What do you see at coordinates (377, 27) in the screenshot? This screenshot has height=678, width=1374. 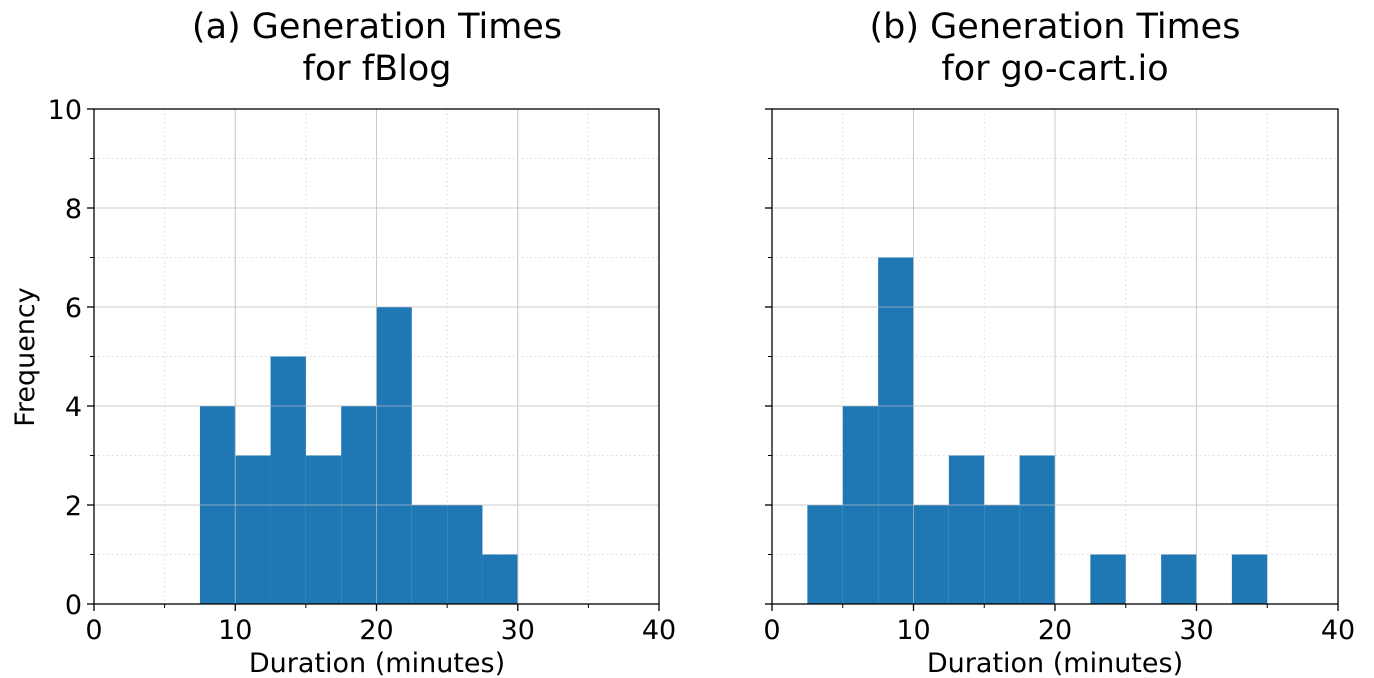 I see `chart-title-line-1: (a) Generation Times` at bounding box center [377, 27].